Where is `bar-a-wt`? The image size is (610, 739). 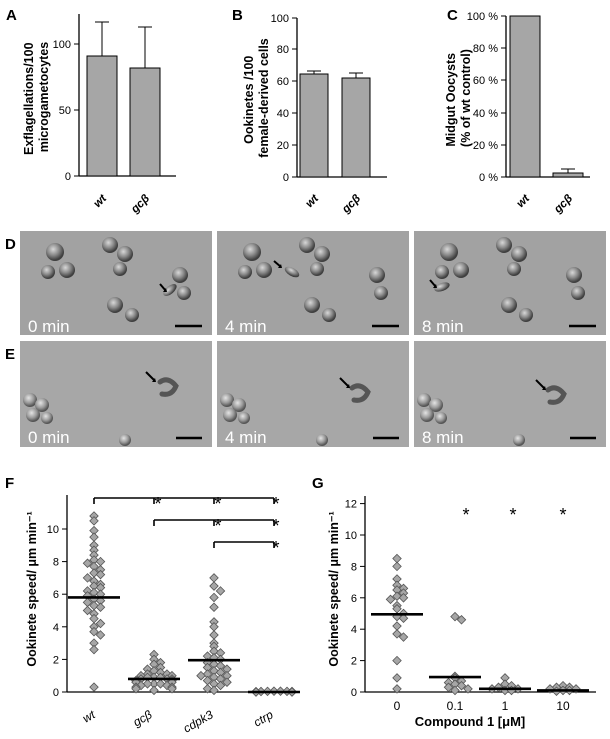 bar-a-wt is located at coordinates (102, 116).